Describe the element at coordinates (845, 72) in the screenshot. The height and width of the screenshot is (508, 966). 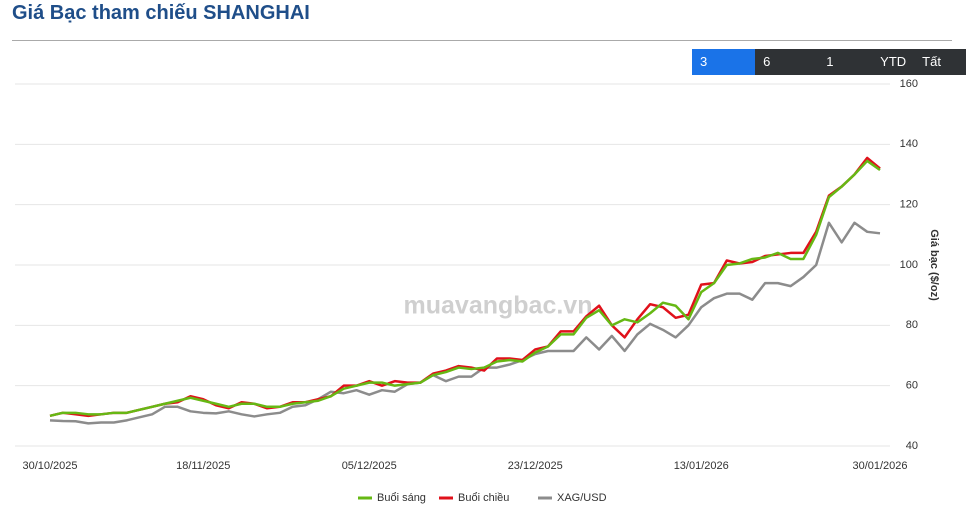
I see `range-button: 1 Năm` at that location.